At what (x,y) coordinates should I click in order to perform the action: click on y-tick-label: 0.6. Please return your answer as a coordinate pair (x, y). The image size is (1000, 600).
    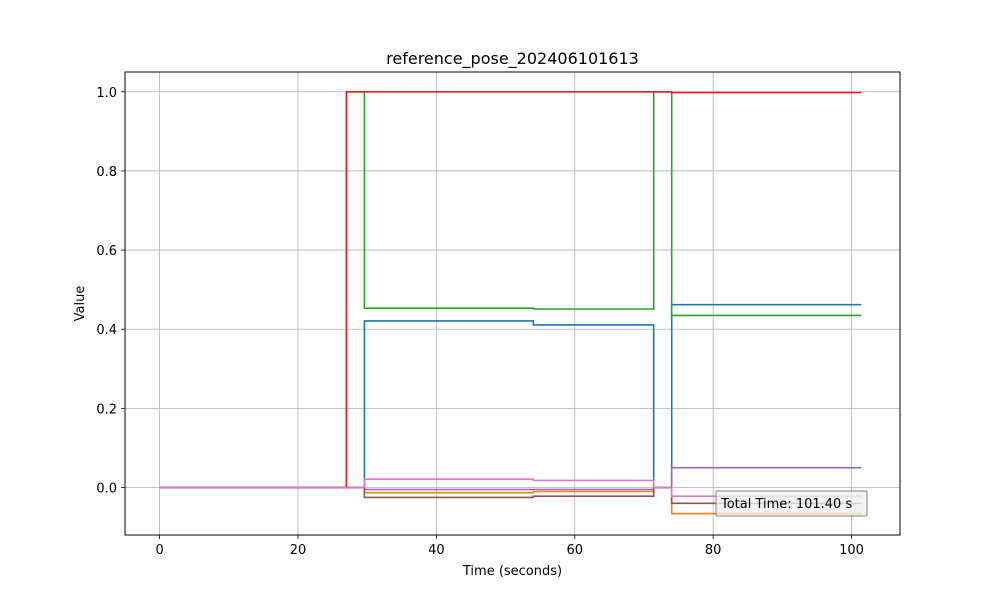
    Looking at the image, I should click on (106, 251).